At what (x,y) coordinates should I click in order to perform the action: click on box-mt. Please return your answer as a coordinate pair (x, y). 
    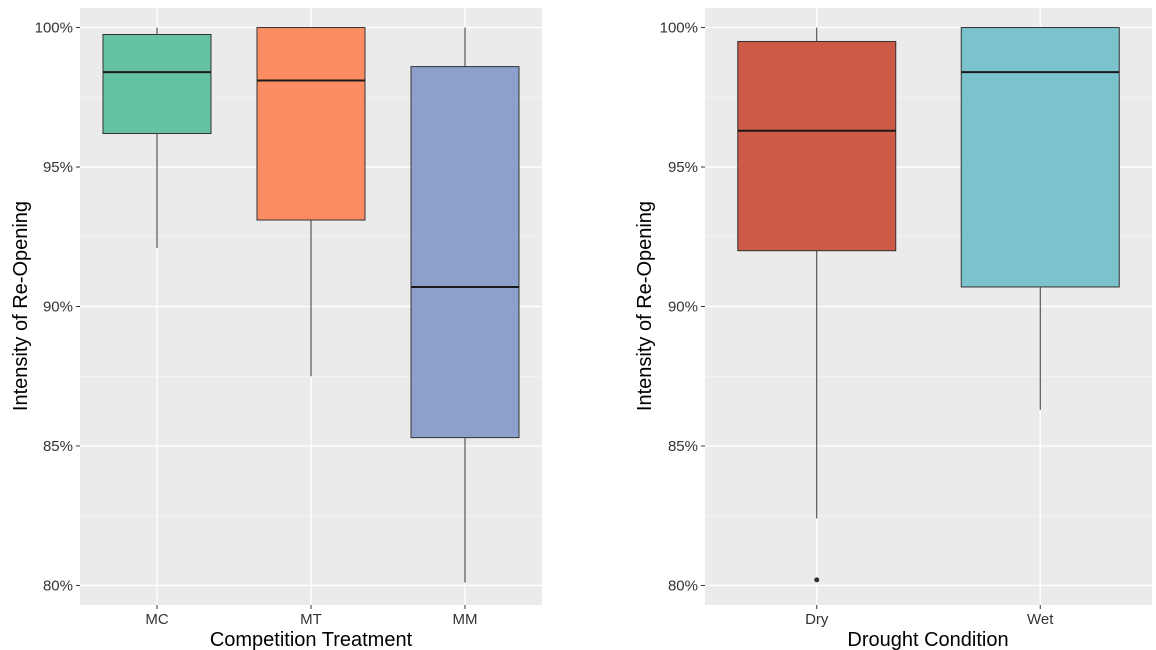
    Looking at the image, I should click on (311, 124).